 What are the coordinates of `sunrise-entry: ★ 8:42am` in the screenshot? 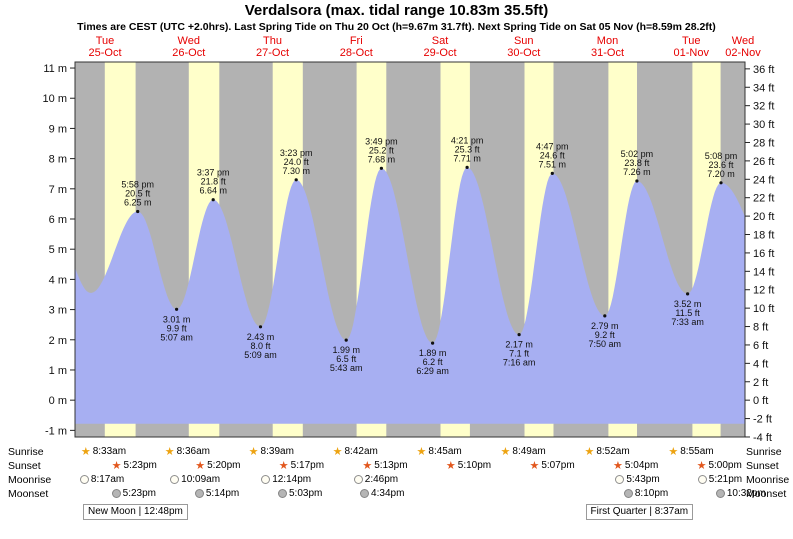 It's located at (355, 451).